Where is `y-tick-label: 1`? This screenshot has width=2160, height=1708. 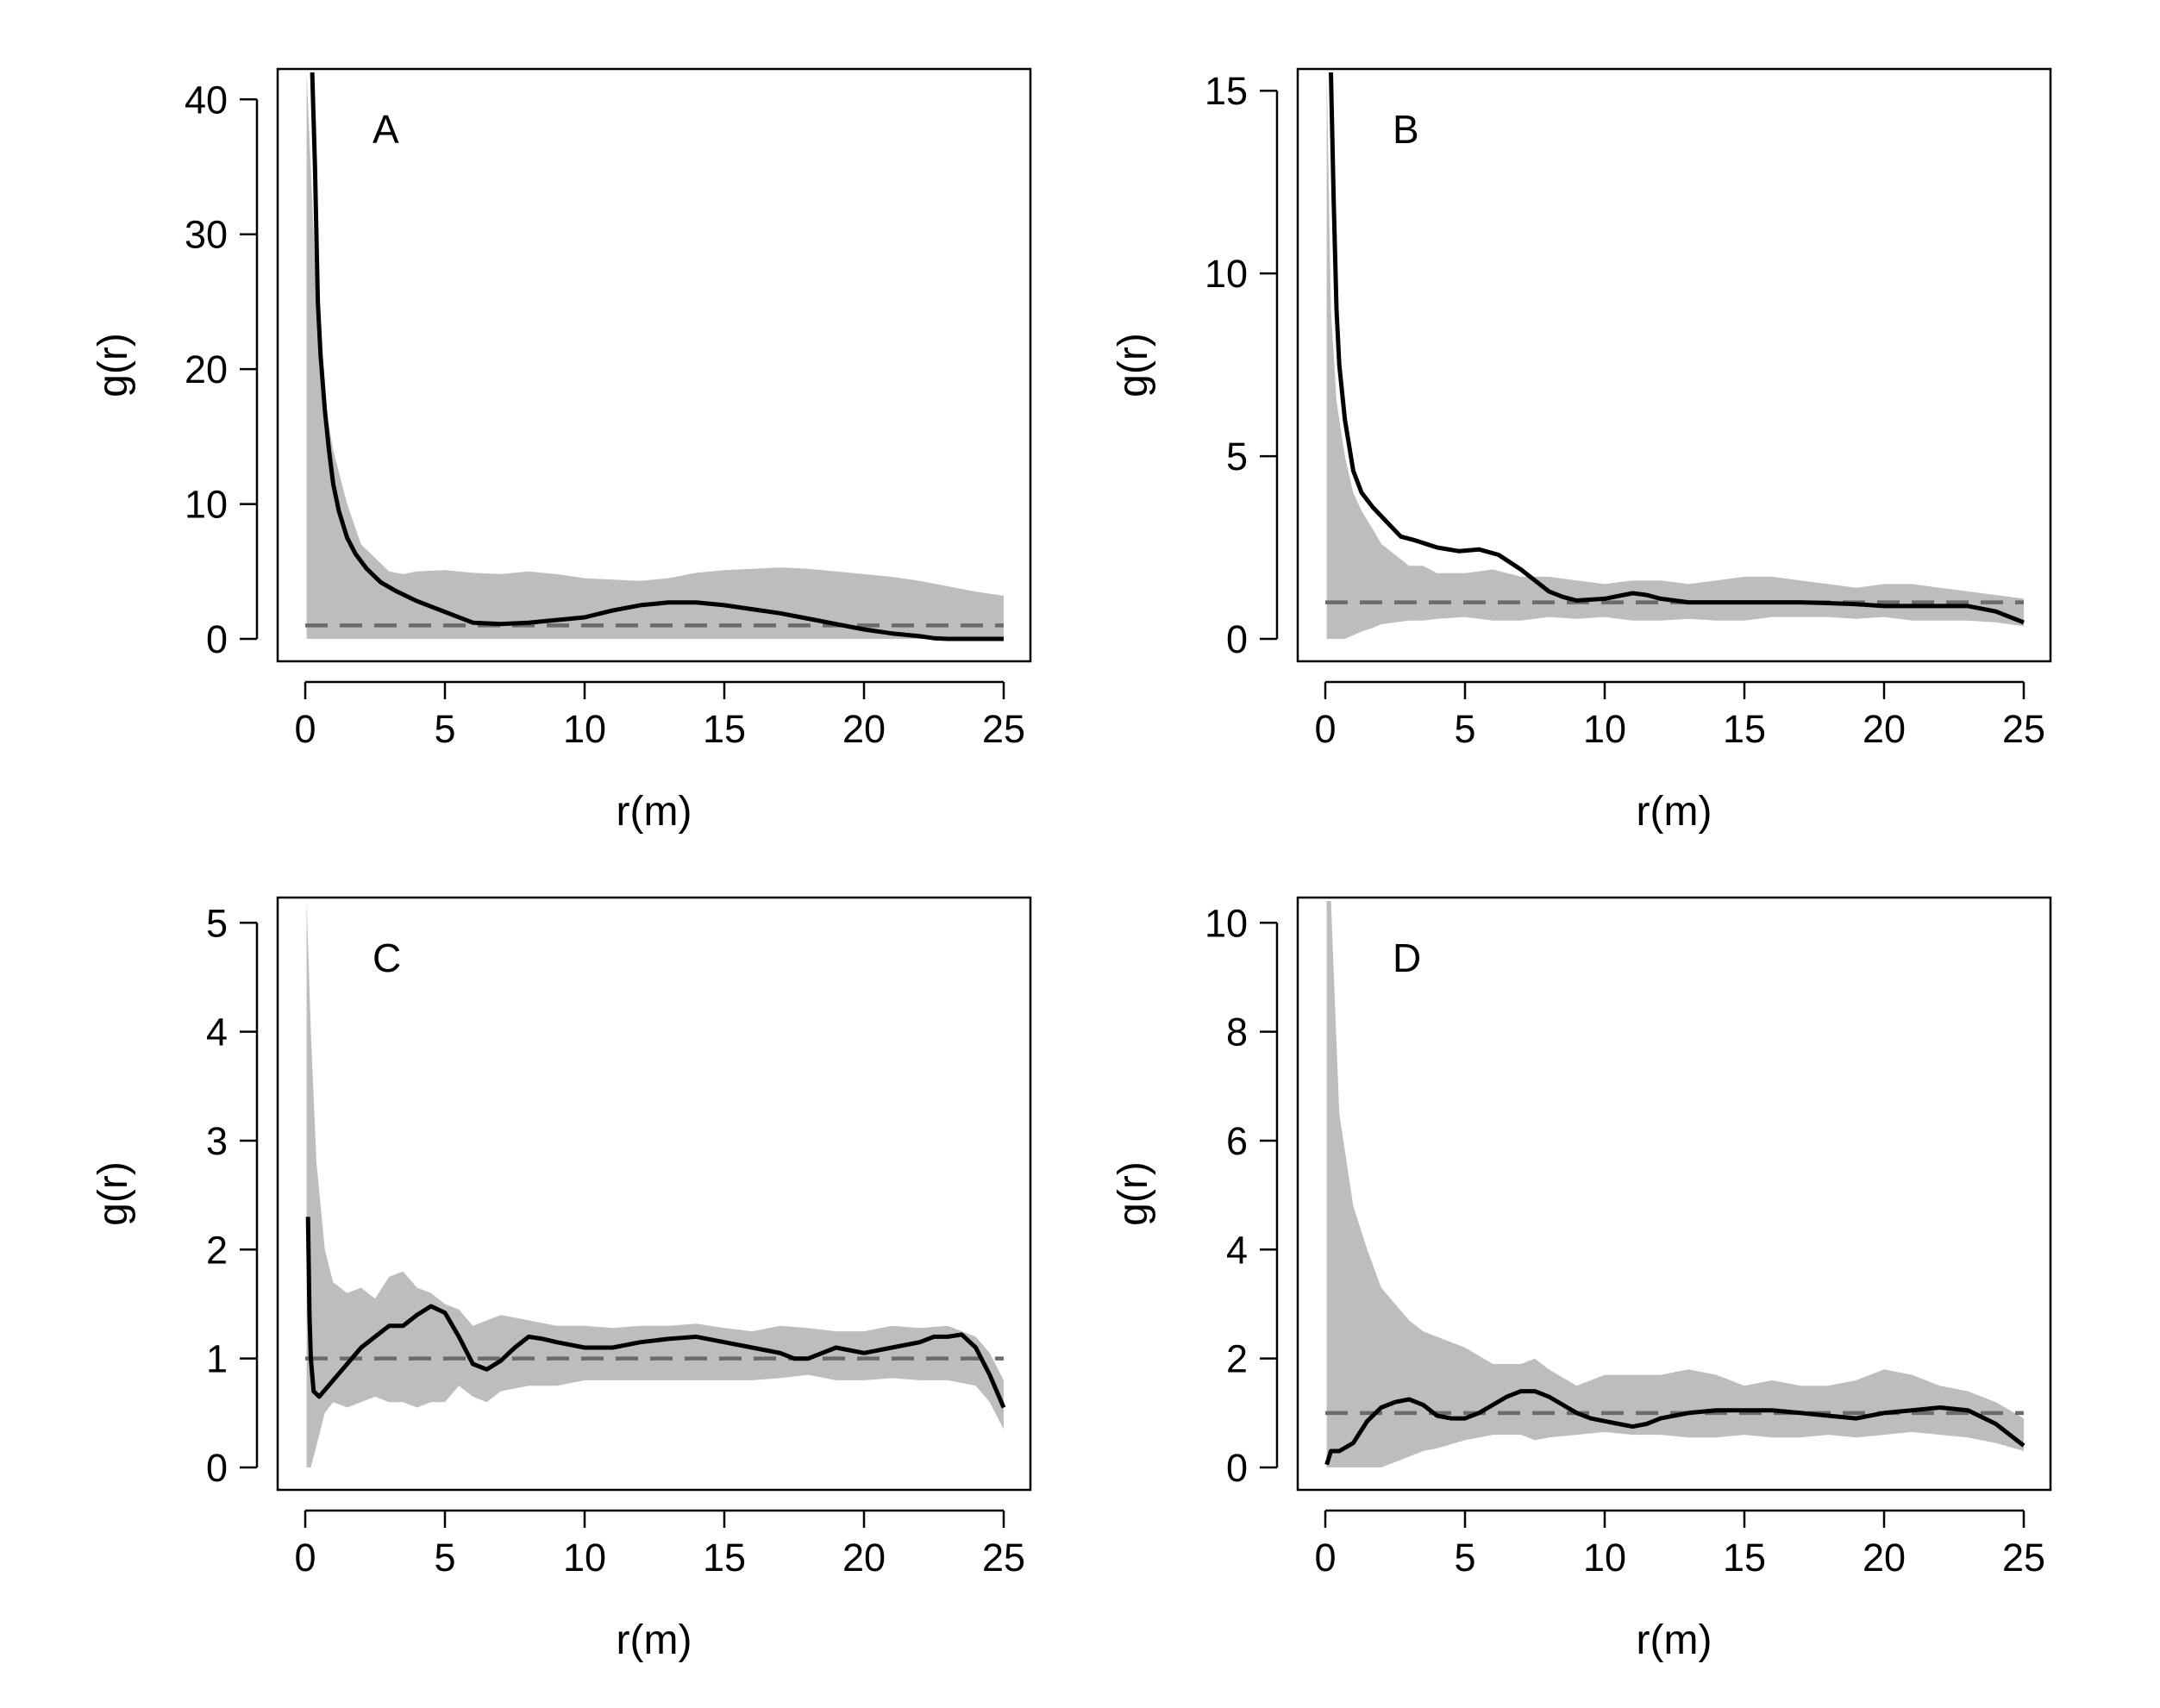 y-tick-label: 1 is located at coordinates (217, 1359).